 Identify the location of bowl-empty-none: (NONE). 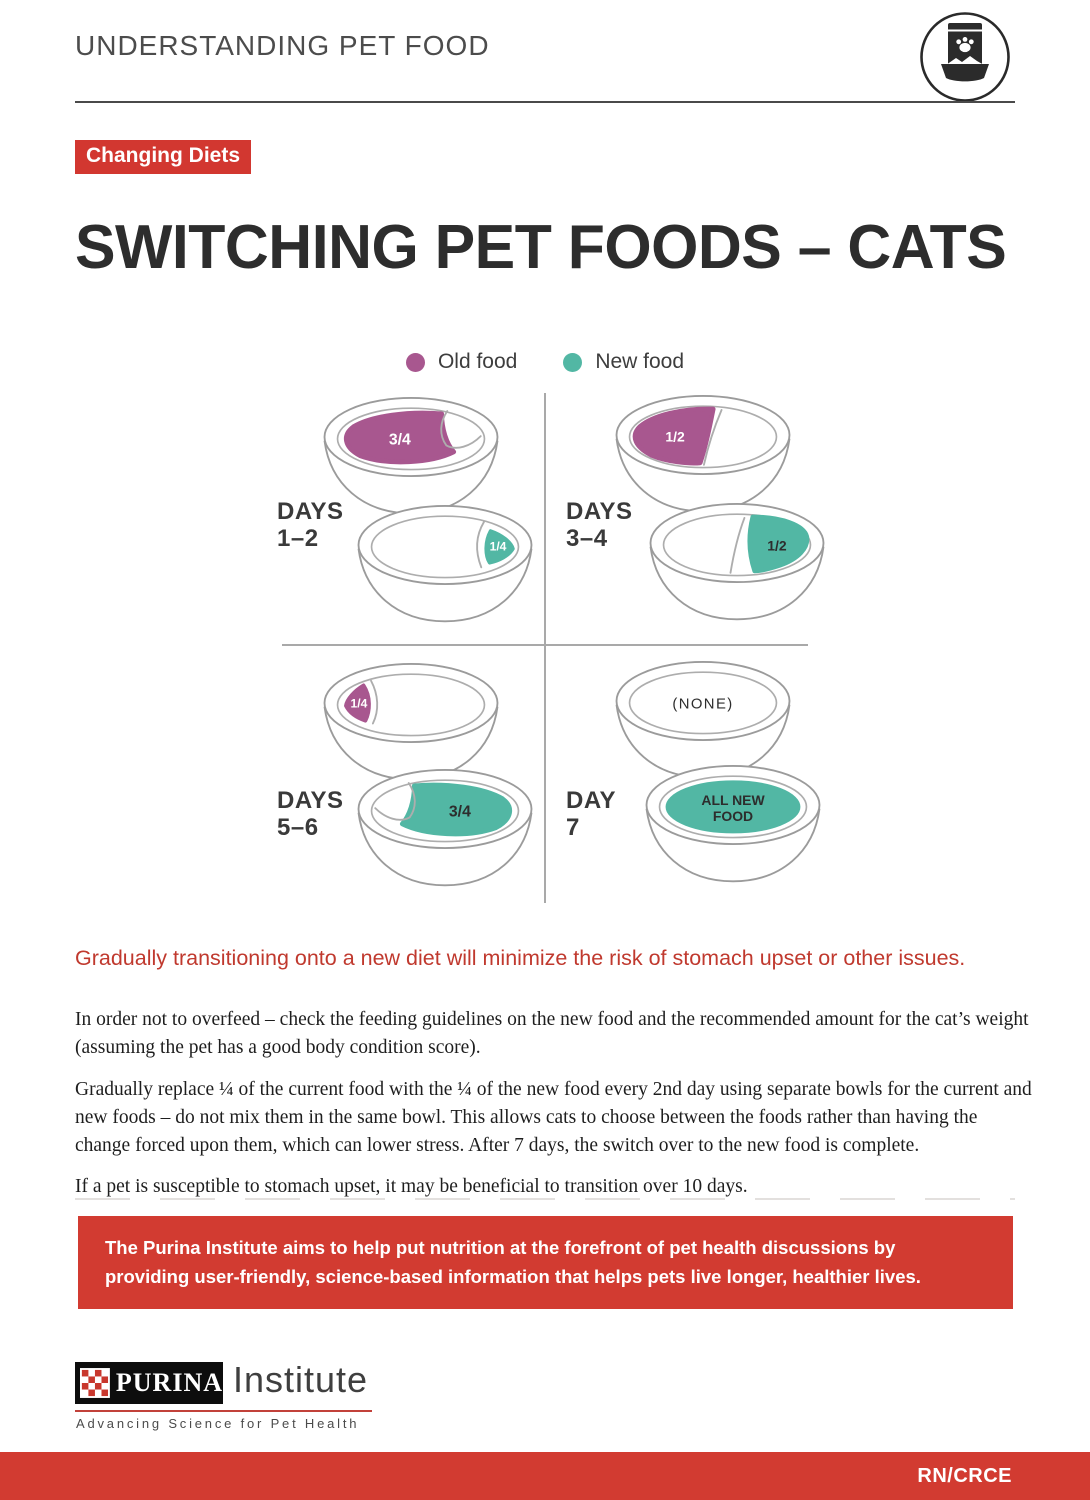
(703, 720).